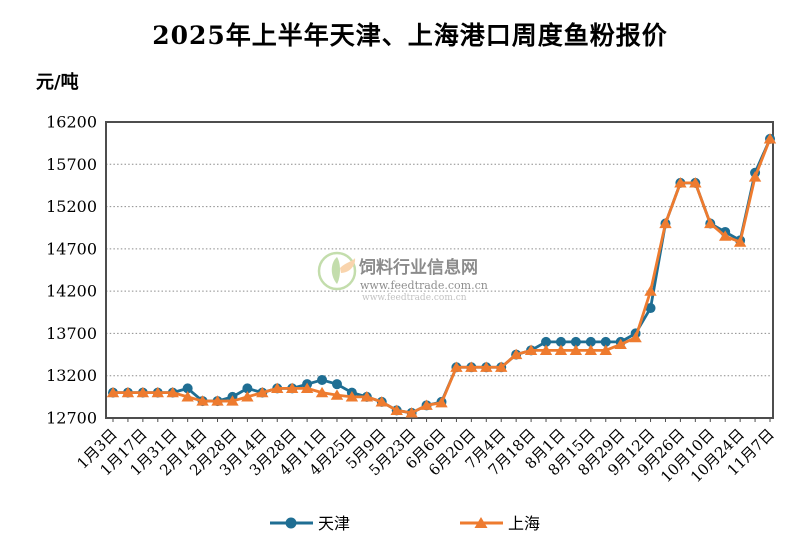 The image size is (800, 551). I want to click on legend-label-tianjin: 天津, so click(334, 523).